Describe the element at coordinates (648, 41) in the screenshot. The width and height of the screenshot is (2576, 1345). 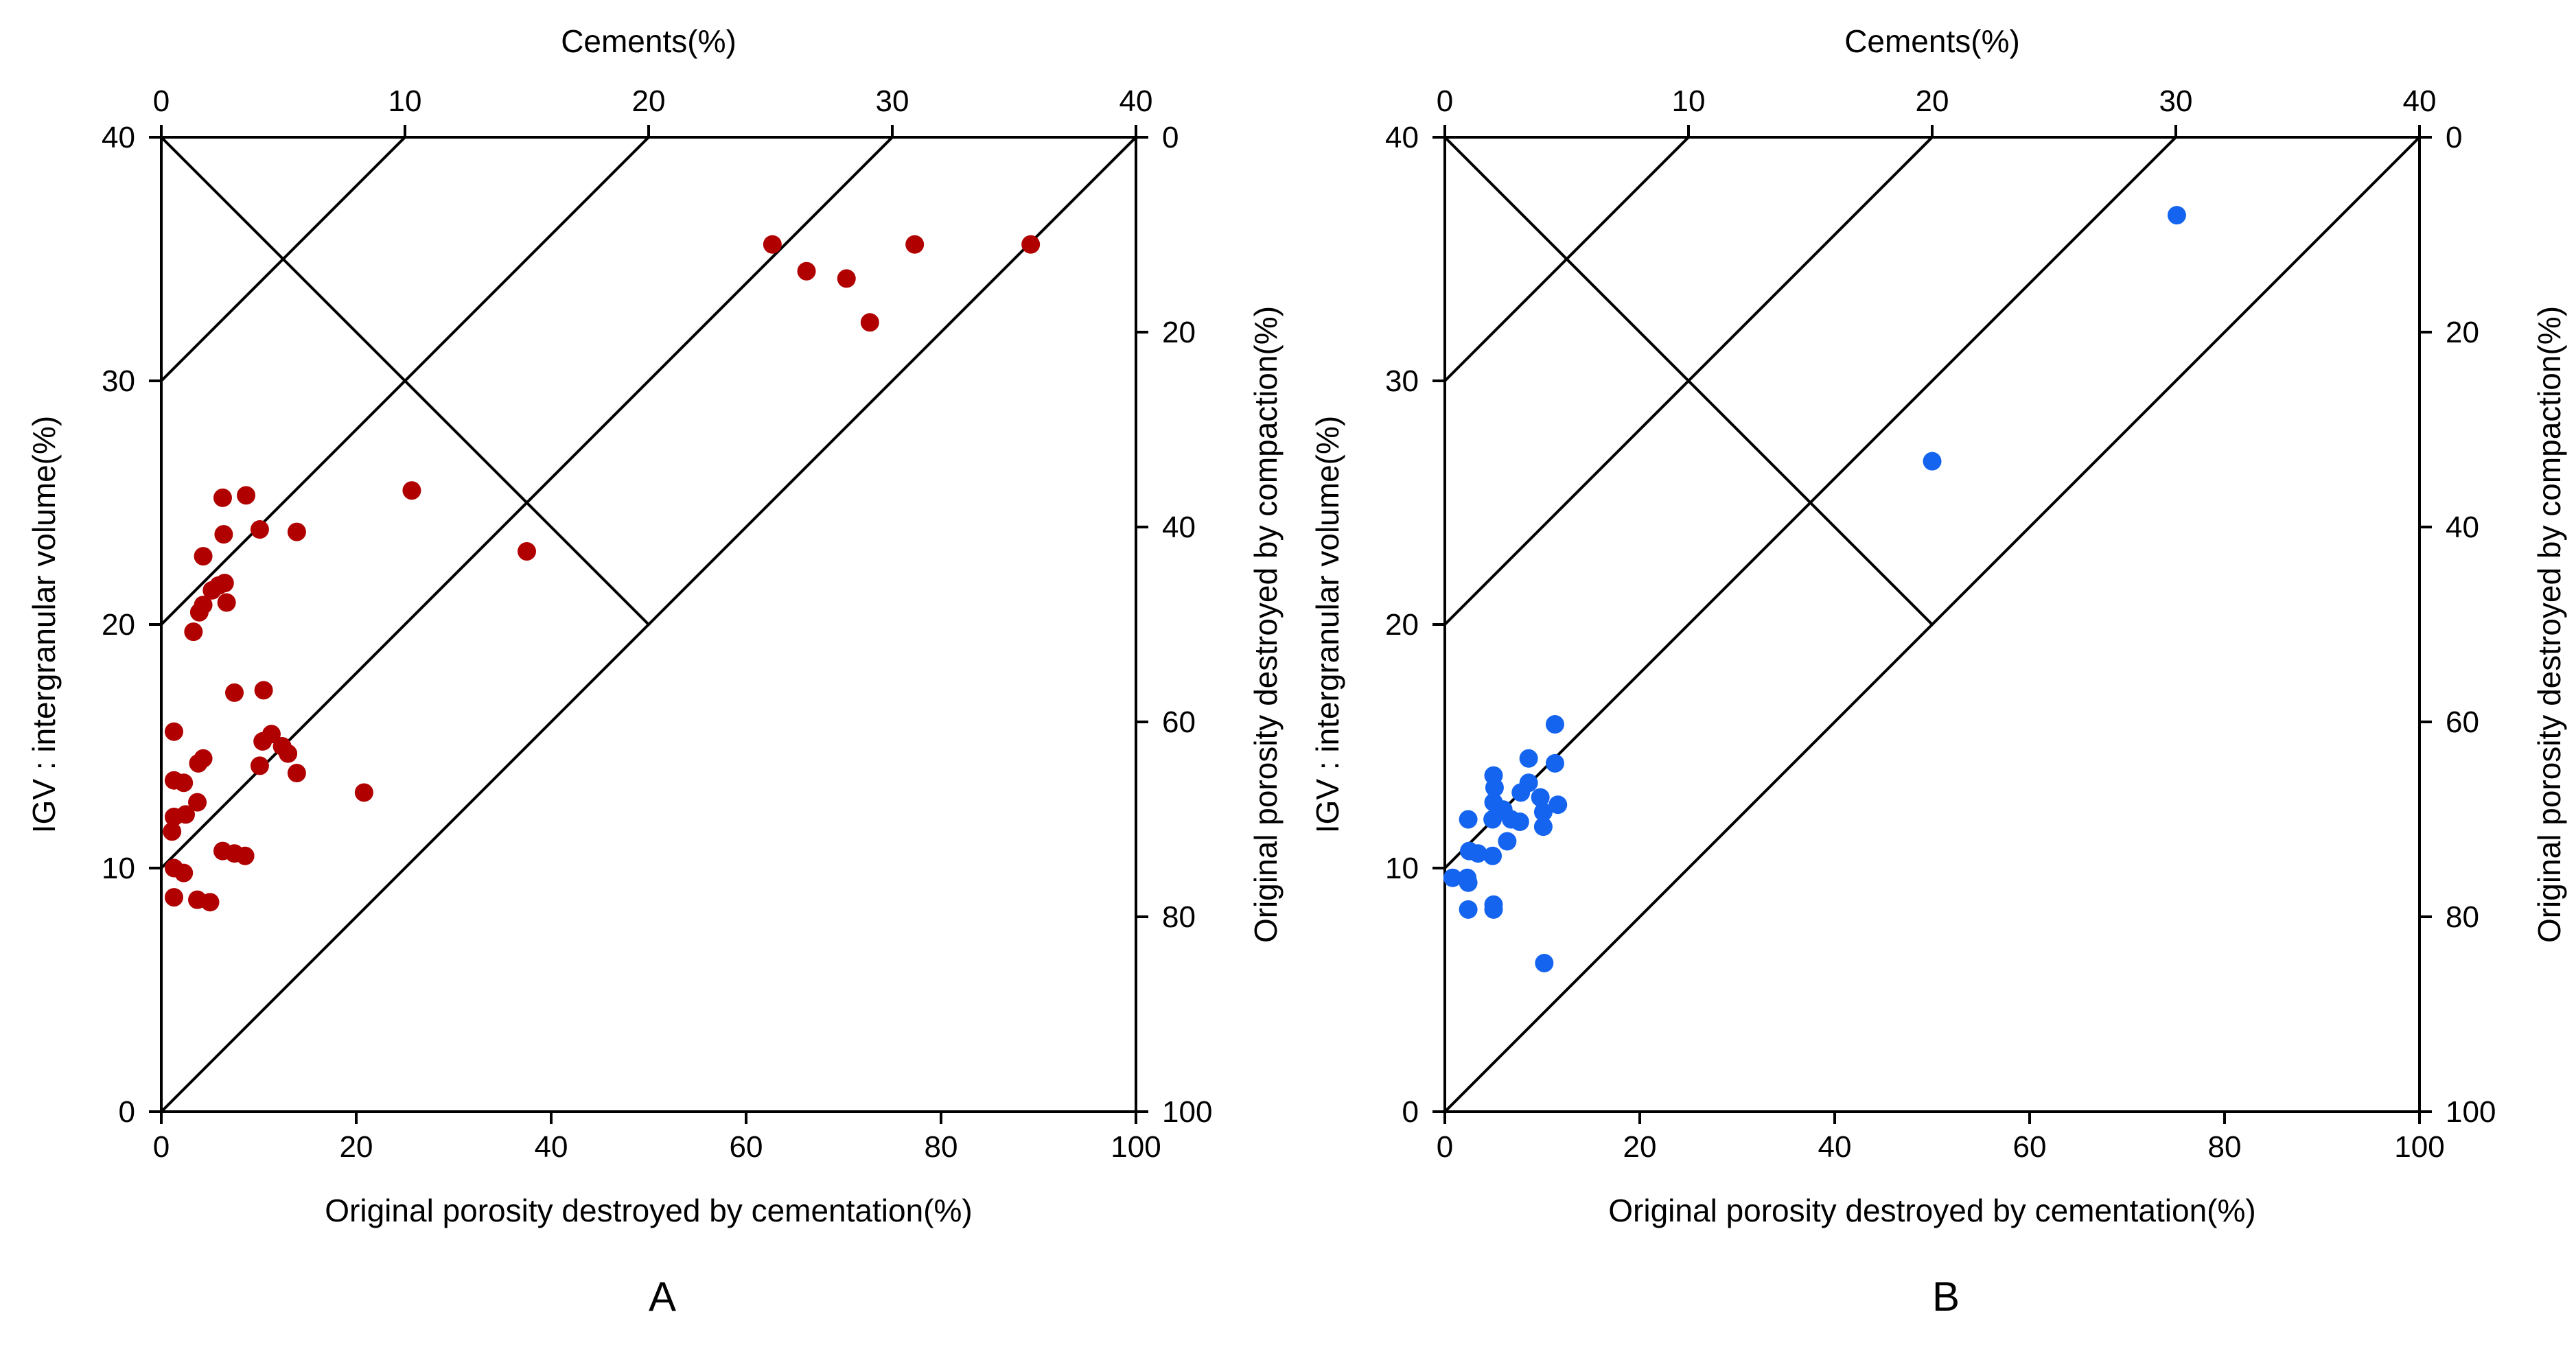
I see `top-axis-label: Cements(%)` at that location.